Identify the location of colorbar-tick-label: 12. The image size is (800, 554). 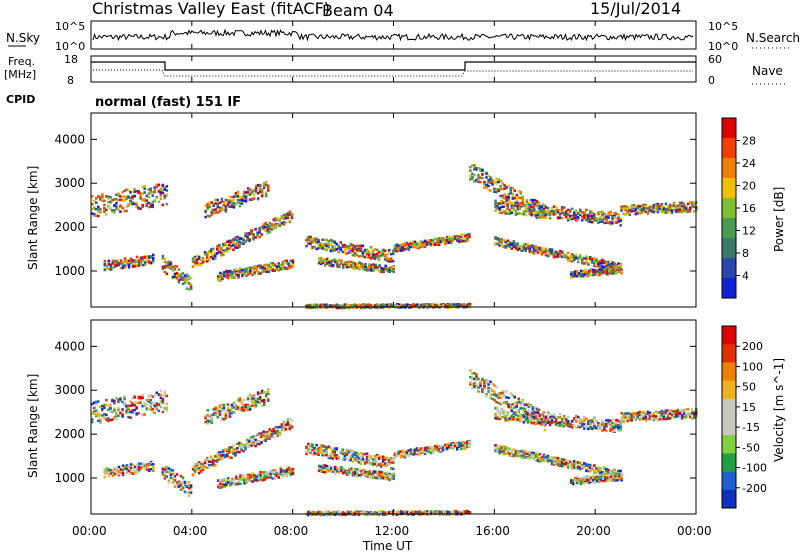
(749, 231).